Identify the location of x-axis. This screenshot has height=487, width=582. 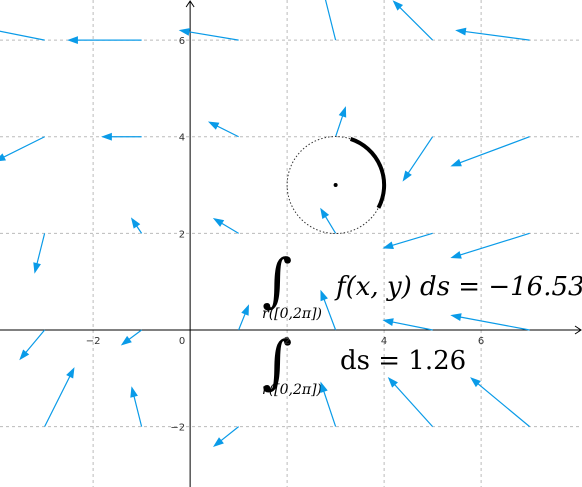
(291, 330).